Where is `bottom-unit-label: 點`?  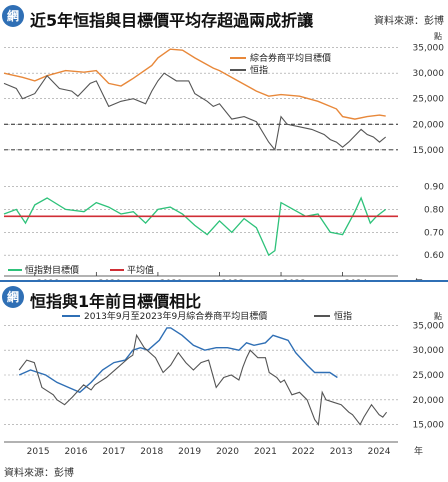 bottom-unit-label: 點 is located at coordinates (438, 316).